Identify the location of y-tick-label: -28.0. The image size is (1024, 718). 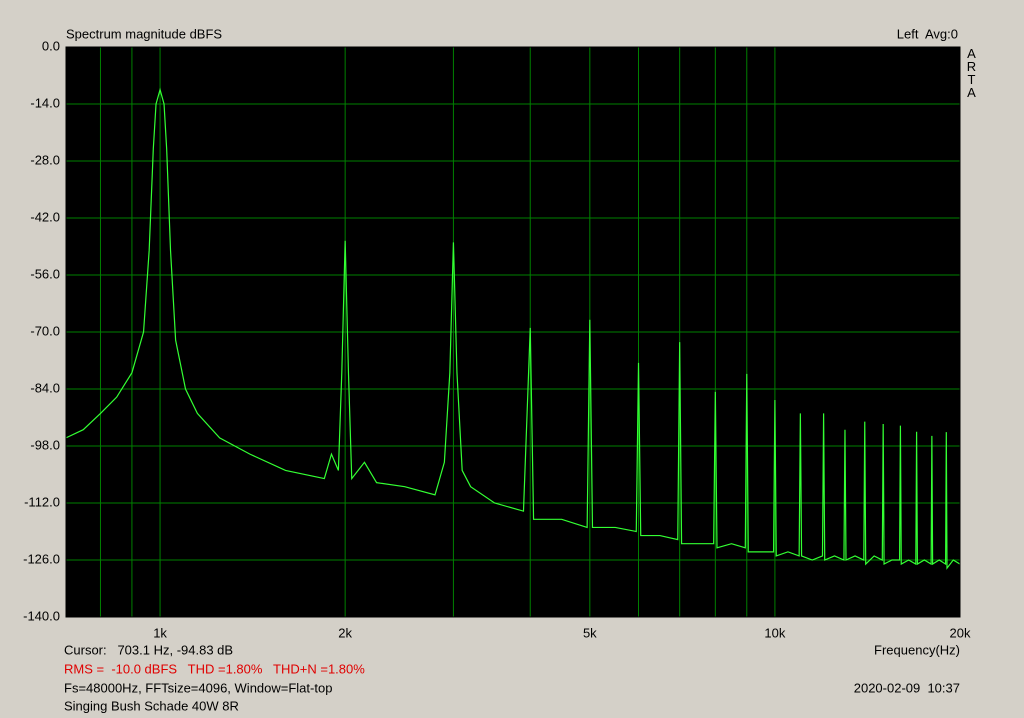
(45, 159).